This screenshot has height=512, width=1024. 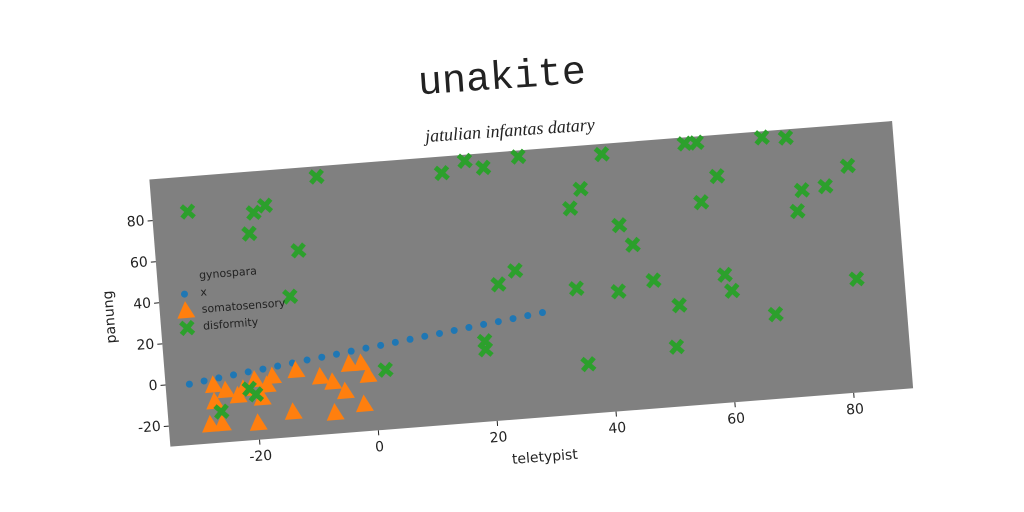 I want to click on x-axis-label: teletypist, so click(x=545, y=457).